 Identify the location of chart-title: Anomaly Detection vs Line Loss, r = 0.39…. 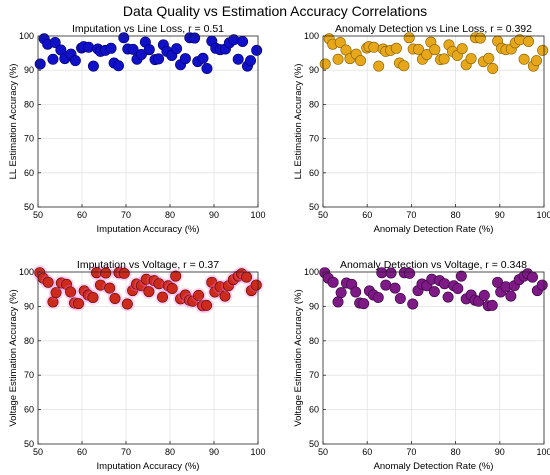
(433, 29).